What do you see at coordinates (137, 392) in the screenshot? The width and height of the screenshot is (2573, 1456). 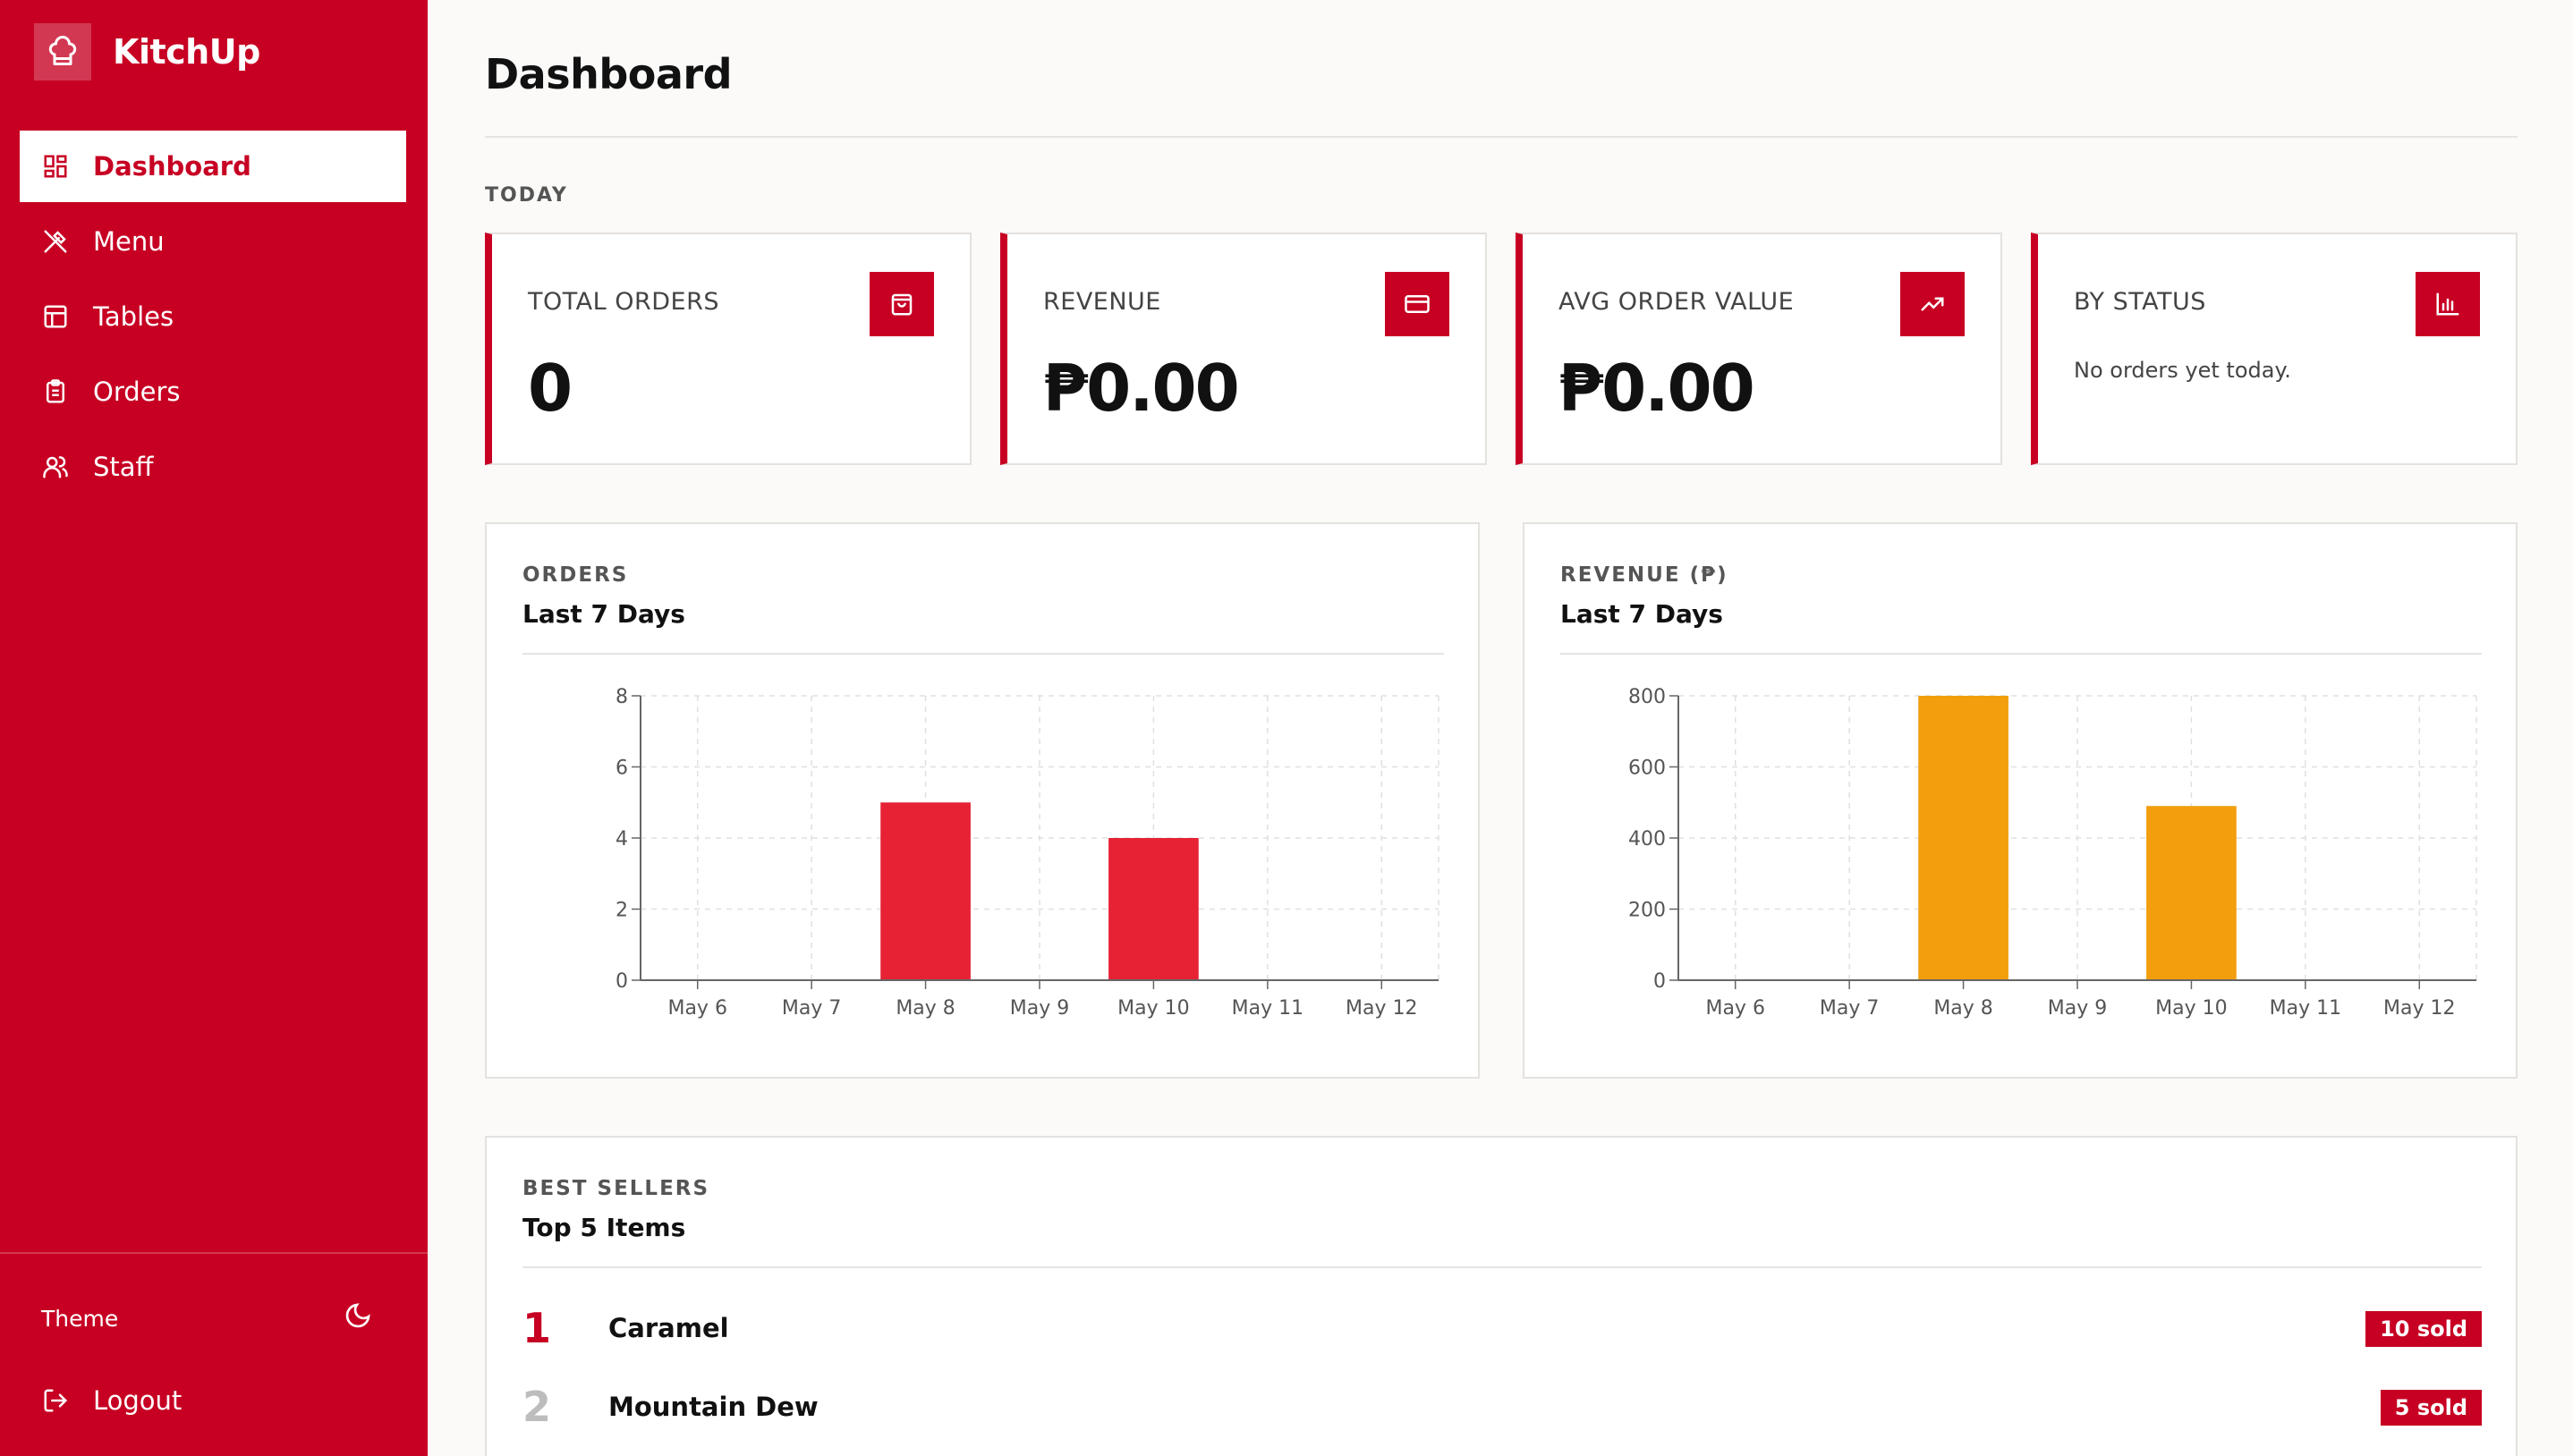 I see `sidebar-item-label: Orders` at bounding box center [137, 392].